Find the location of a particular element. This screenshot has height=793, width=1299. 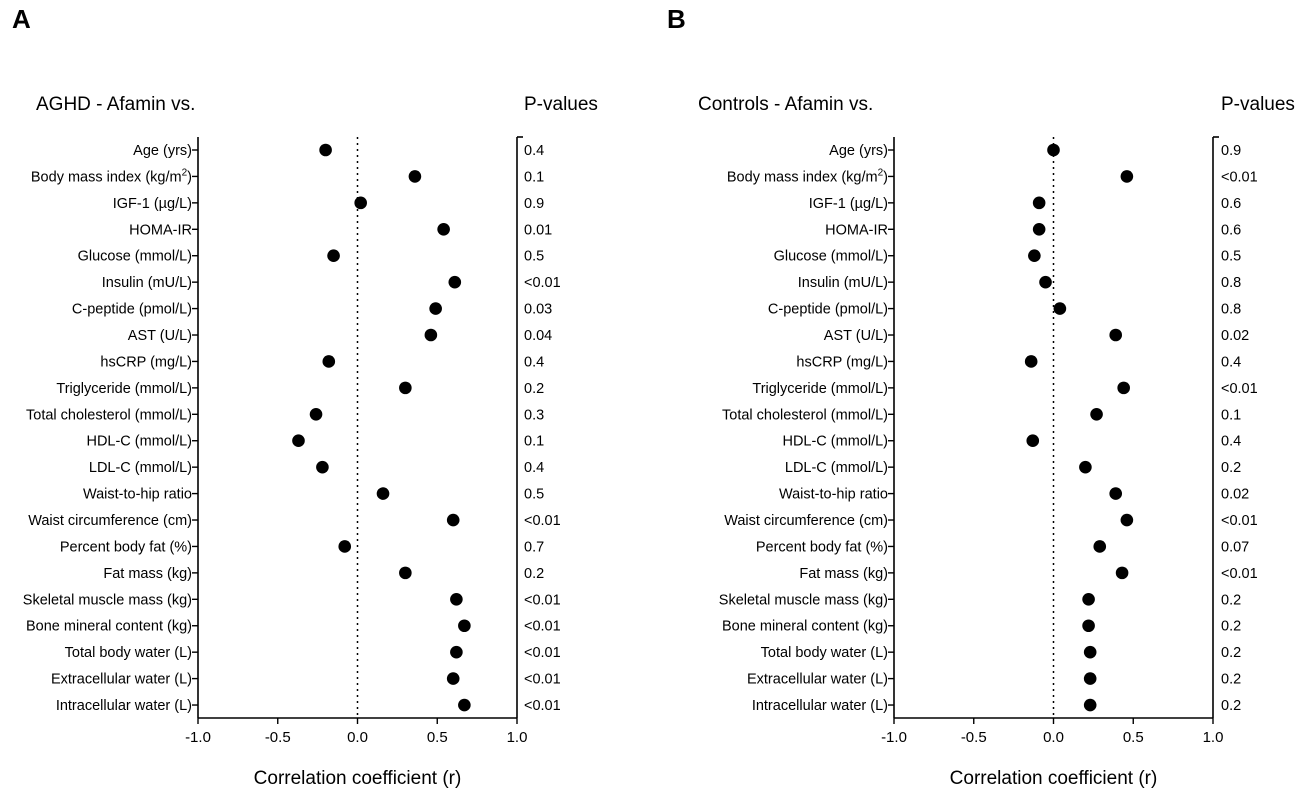

panel-a-category-label: IGF-1 (µg/L) is located at coordinates (152, 204).